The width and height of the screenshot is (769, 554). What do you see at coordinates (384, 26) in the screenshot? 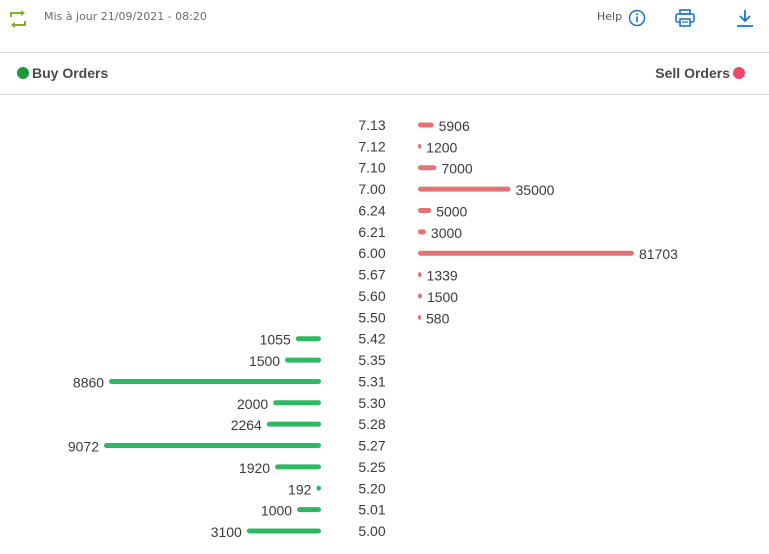
I see `toolbar: Mis à jour 21/09/2021 - 08:20 Help` at bounding box center [384, 26].